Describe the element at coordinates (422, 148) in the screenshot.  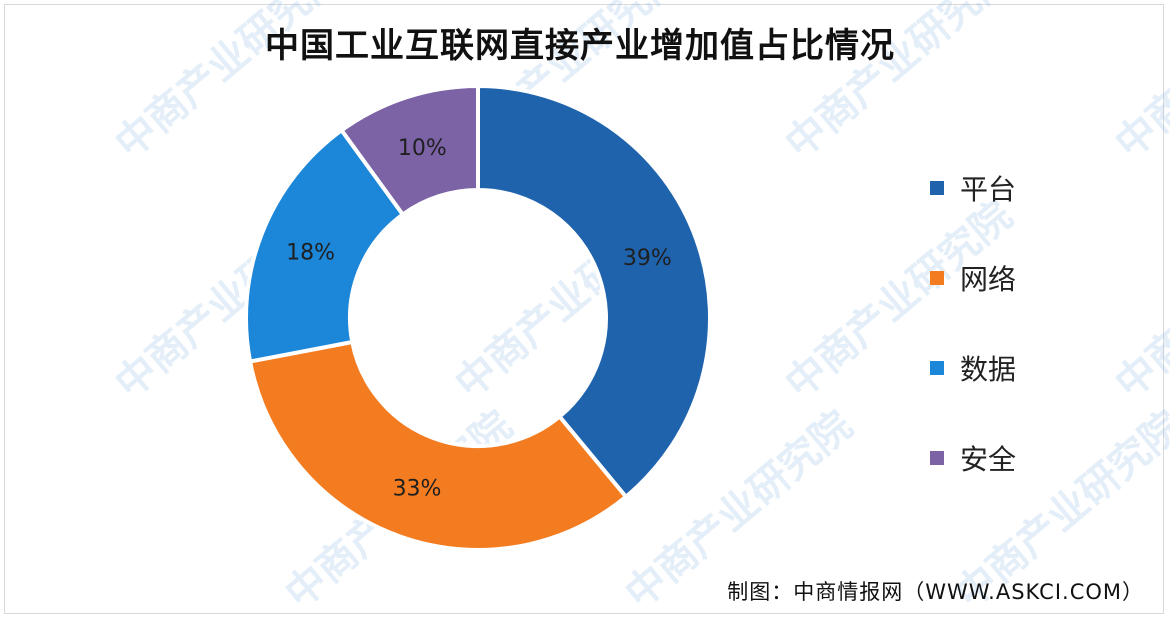
I see `slice-label-security: 10%` at that location.